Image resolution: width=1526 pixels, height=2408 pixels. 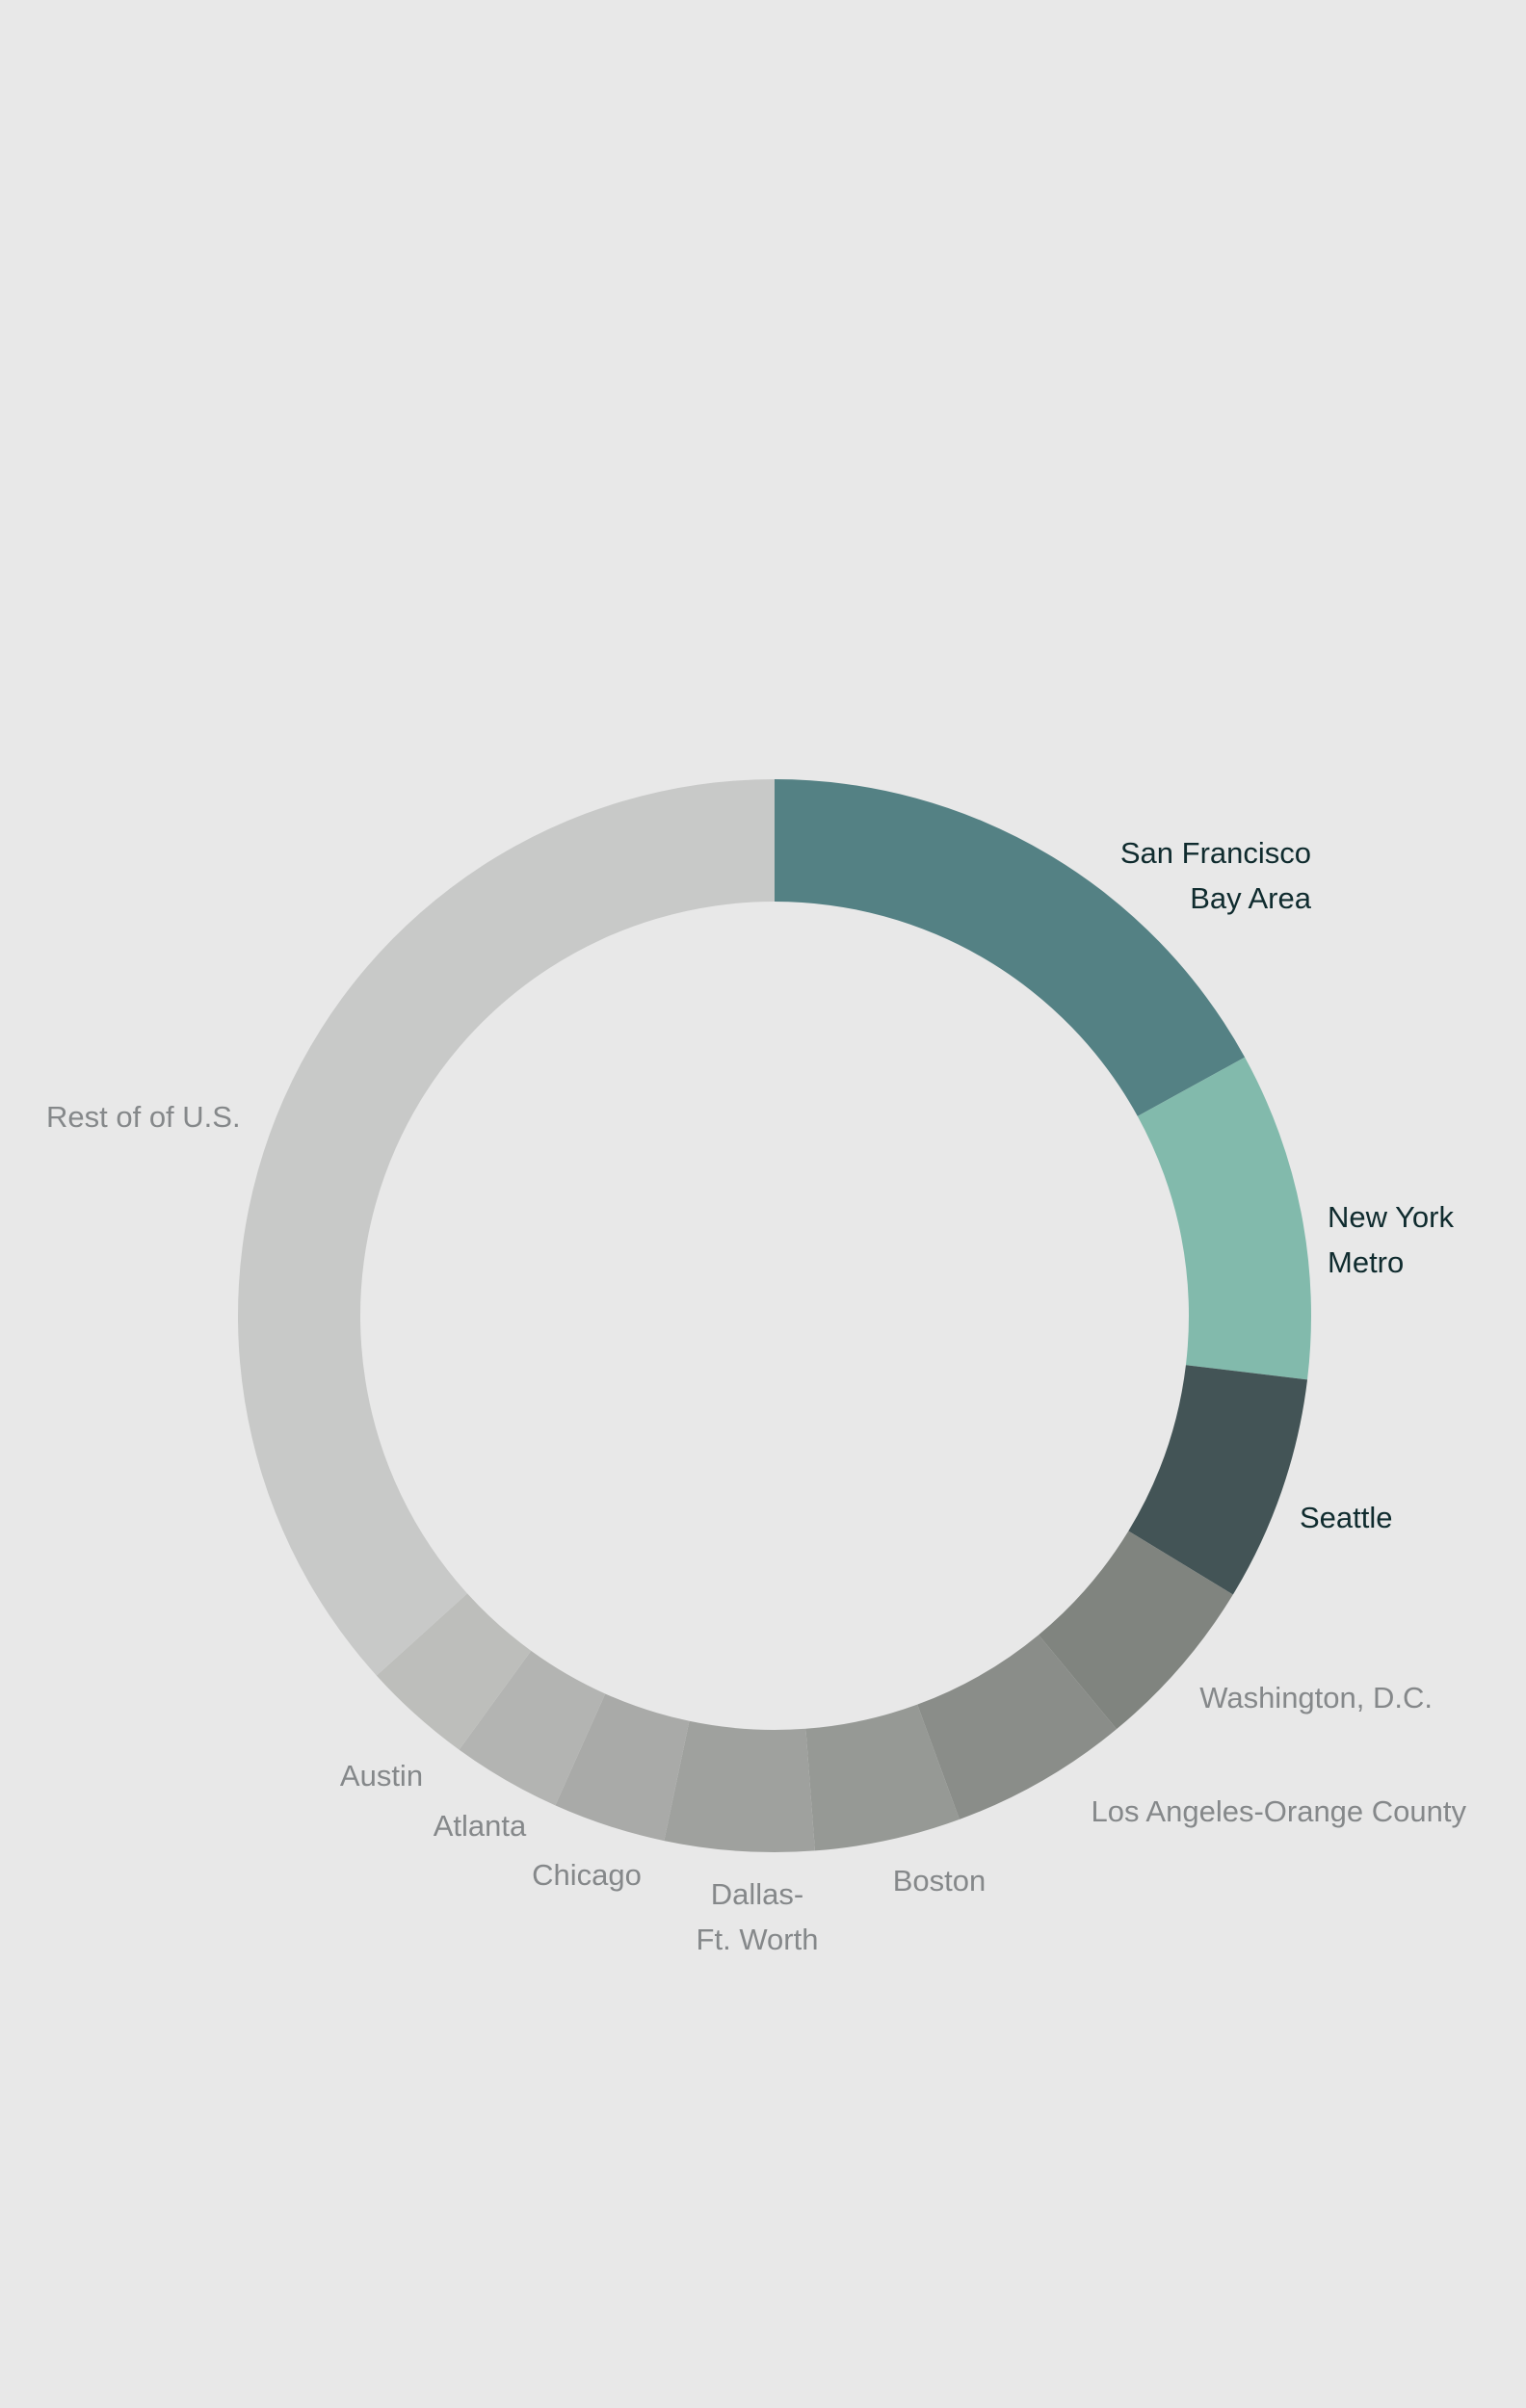 What do you see at coordinates (758, 1939) in the screenshot?
I see `label-line: Ft. Worth` at bounding box center [758, 1939].